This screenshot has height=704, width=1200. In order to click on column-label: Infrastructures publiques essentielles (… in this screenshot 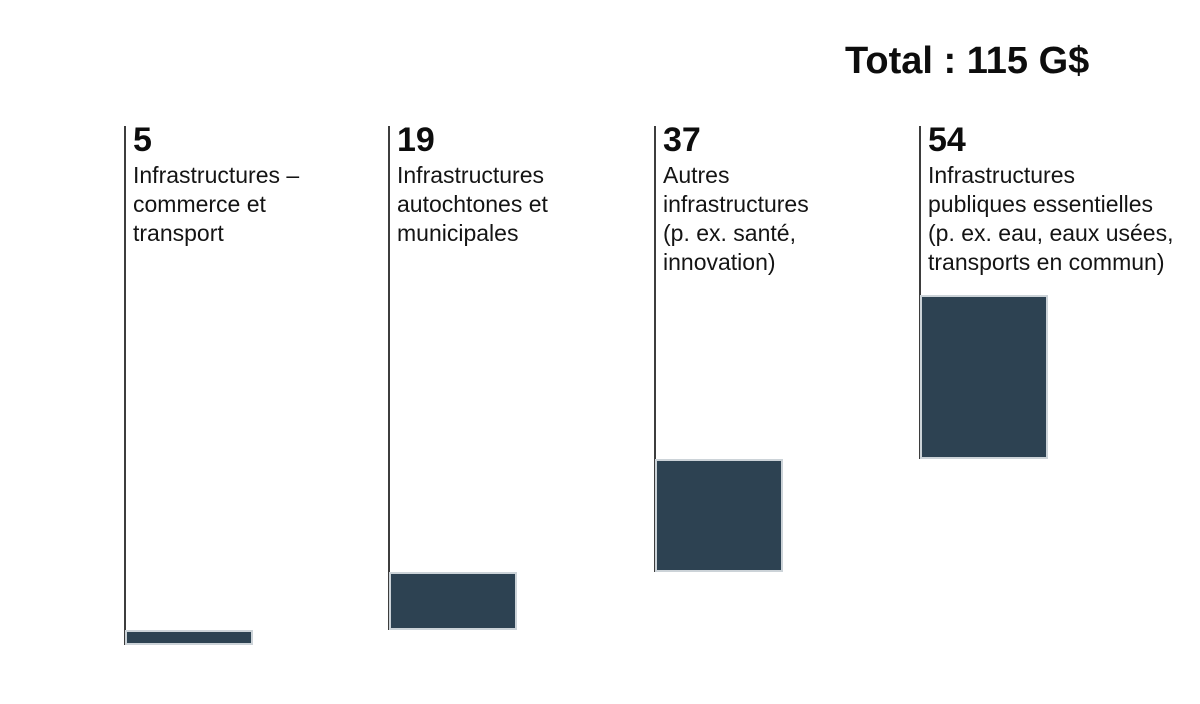, I will do `click(1051, 218)`.